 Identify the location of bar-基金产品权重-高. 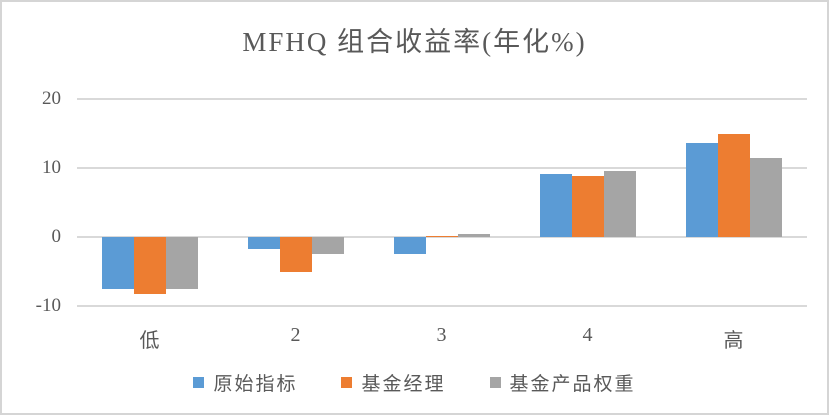
(766, 197).